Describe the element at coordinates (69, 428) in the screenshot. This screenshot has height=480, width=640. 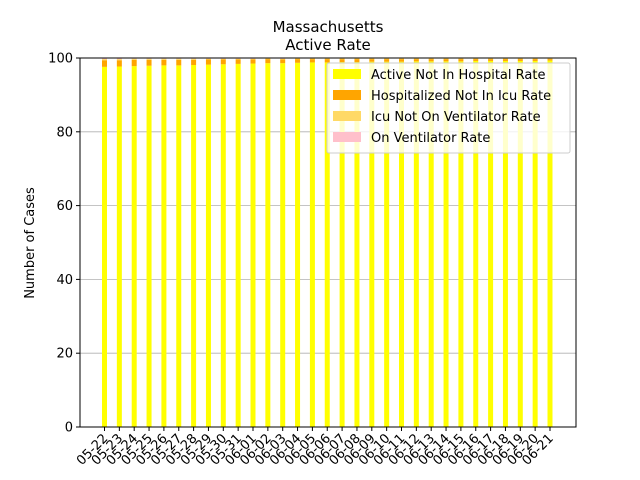
I see `y-tick-label: 0` at that location.